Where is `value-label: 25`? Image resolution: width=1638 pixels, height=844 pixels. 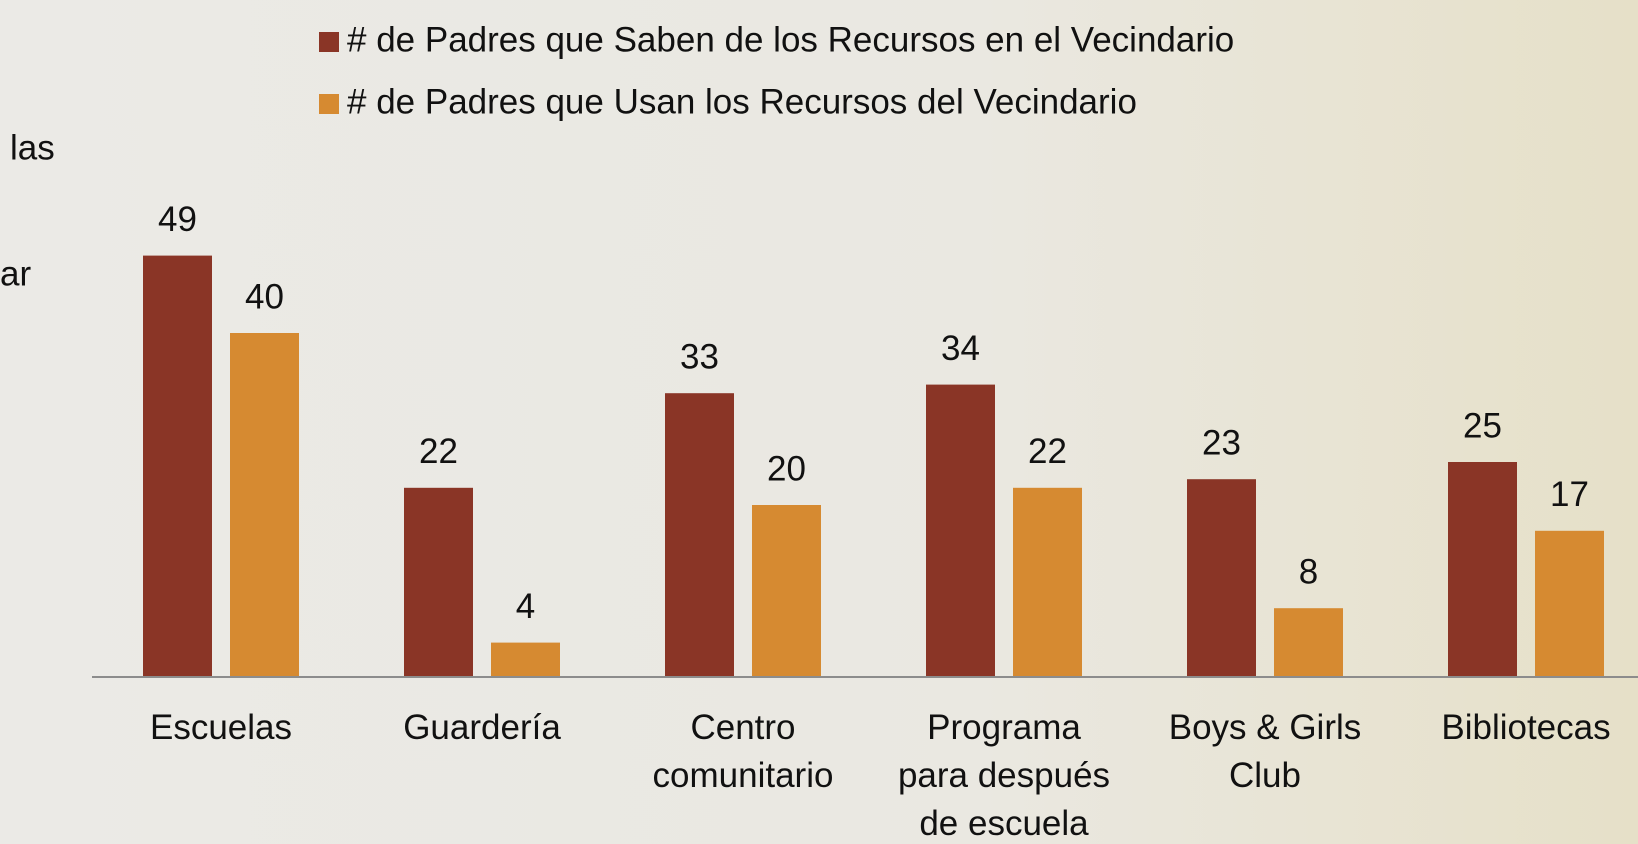 value-label: 25 is located at coordinates (1482, 425).